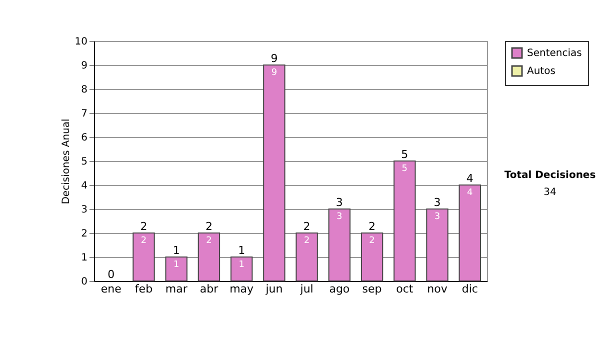 This screenshot has height=340, width=600. I want to click on text: 34, so click(550, 192).